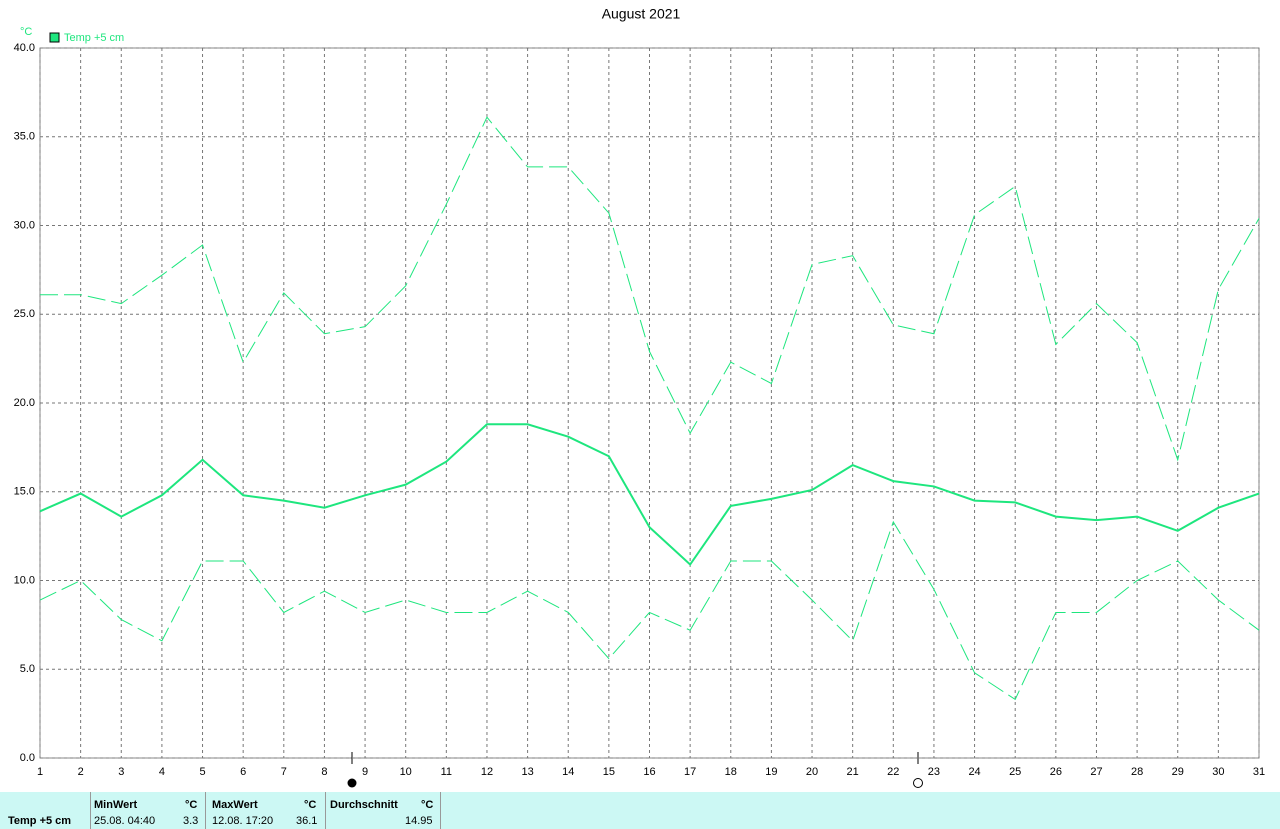  Describe the element at coordinates (243, 821) in the screenshot. I see `max-time: 12.08. 17:20` at that location.